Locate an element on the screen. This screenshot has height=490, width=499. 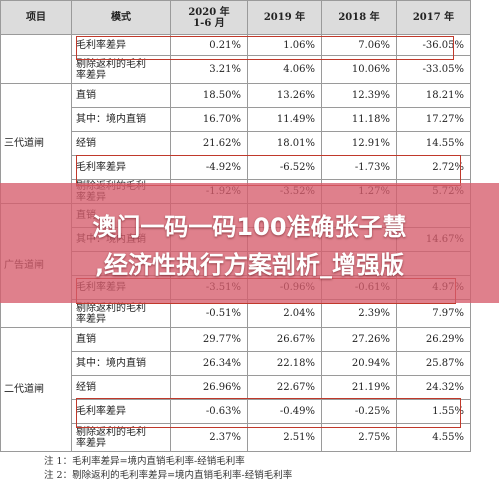
table-row: 毛利率差异 -4.92% -6.52% -1.73% 2.72% is located at coordinates (236, 167).